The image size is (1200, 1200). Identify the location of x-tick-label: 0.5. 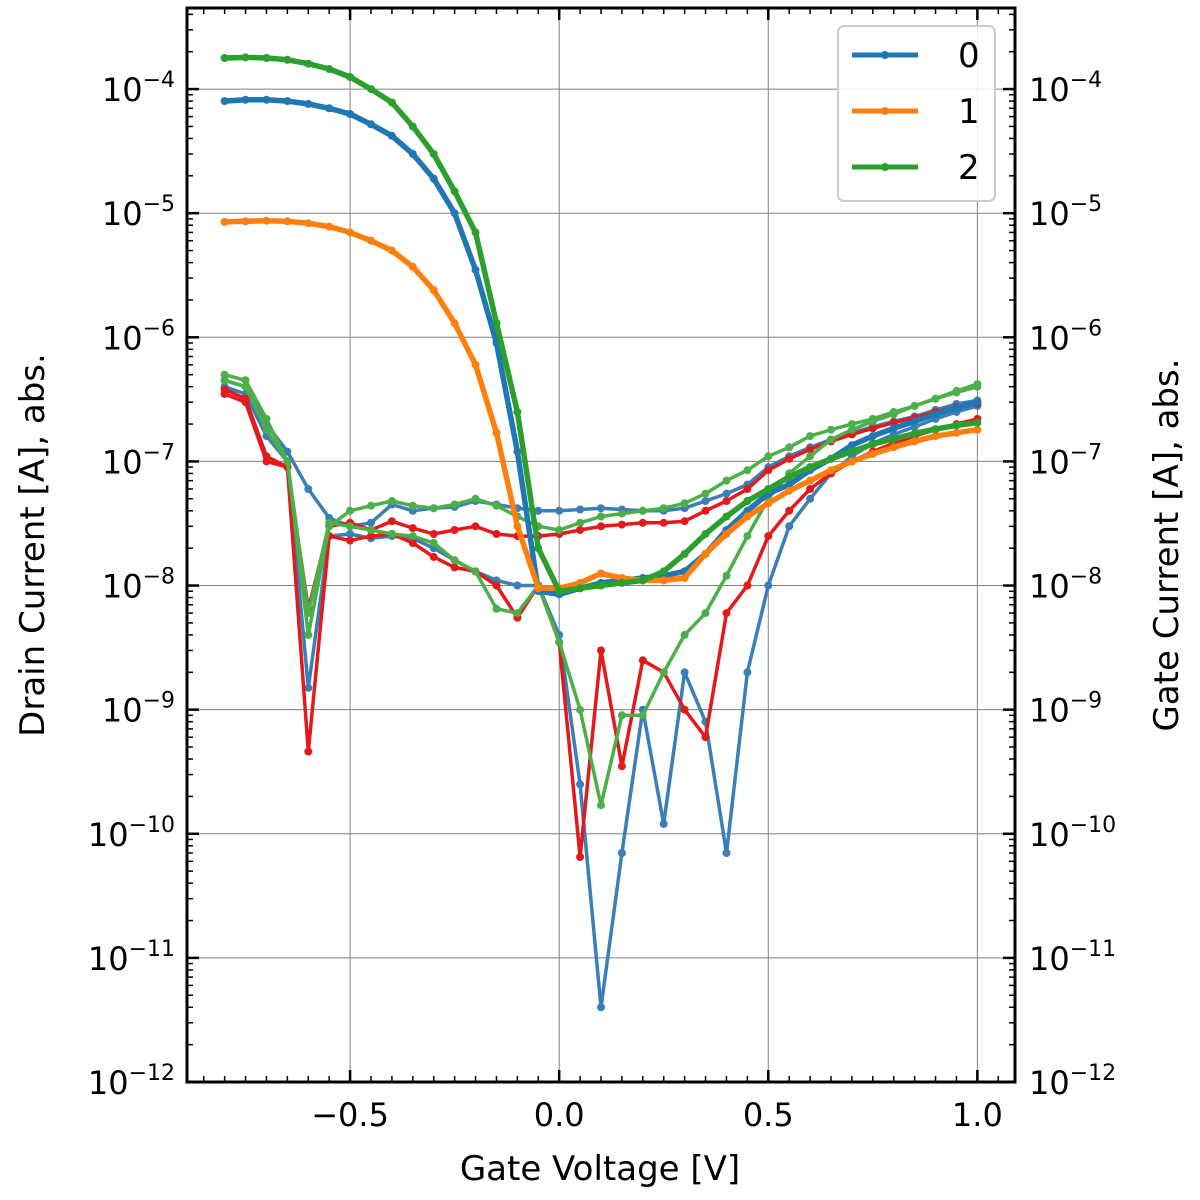
(768, 1115).